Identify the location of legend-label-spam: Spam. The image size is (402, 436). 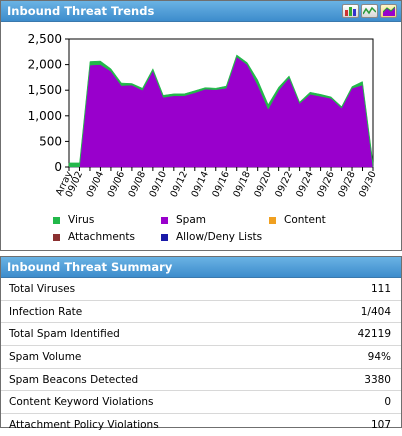
(191, 220).